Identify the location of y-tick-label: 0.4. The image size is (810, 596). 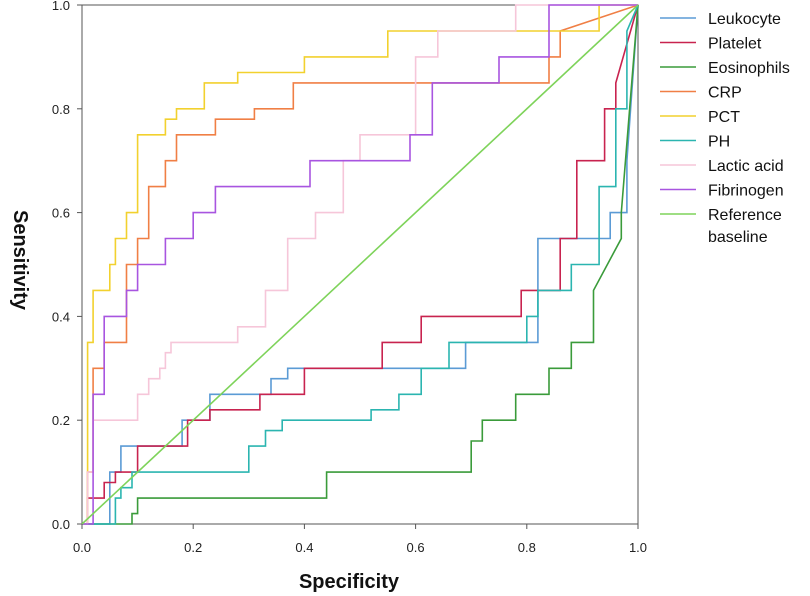
(61, 316).